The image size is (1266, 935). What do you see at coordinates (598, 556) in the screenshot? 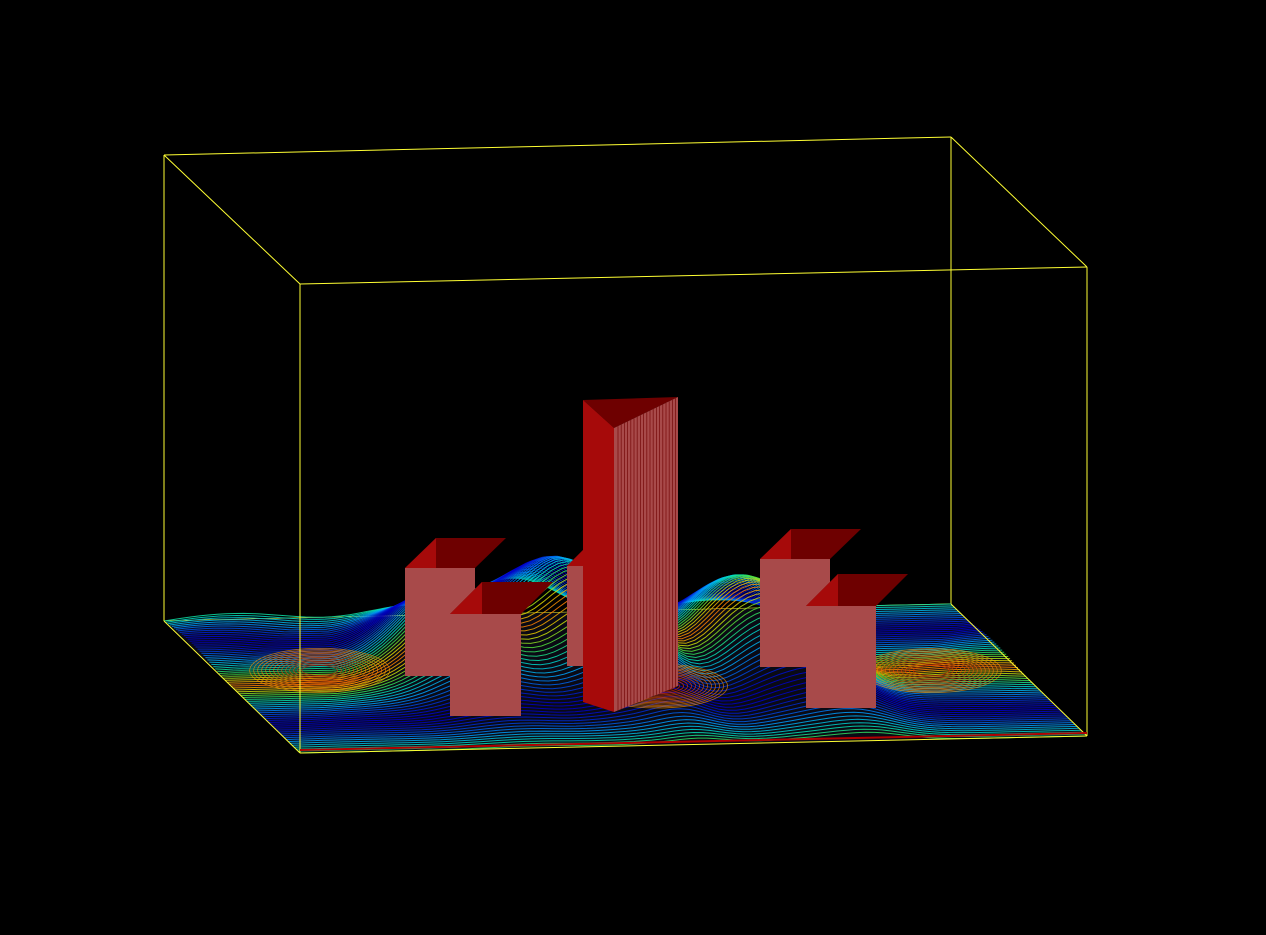
I see `tower-side-face` at bounding box center [598, 556].